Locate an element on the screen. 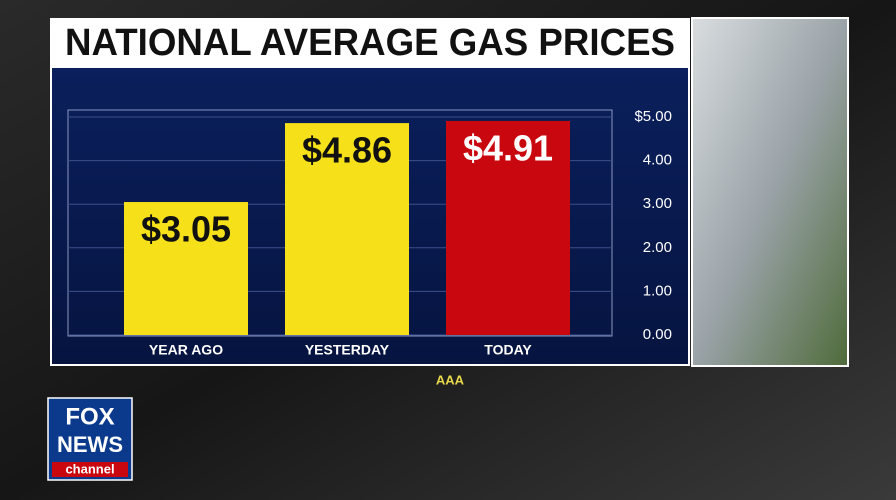 The height and width of the screenshot is (500, 896). value-label: $3.05 is located at coordinates (186, 229).